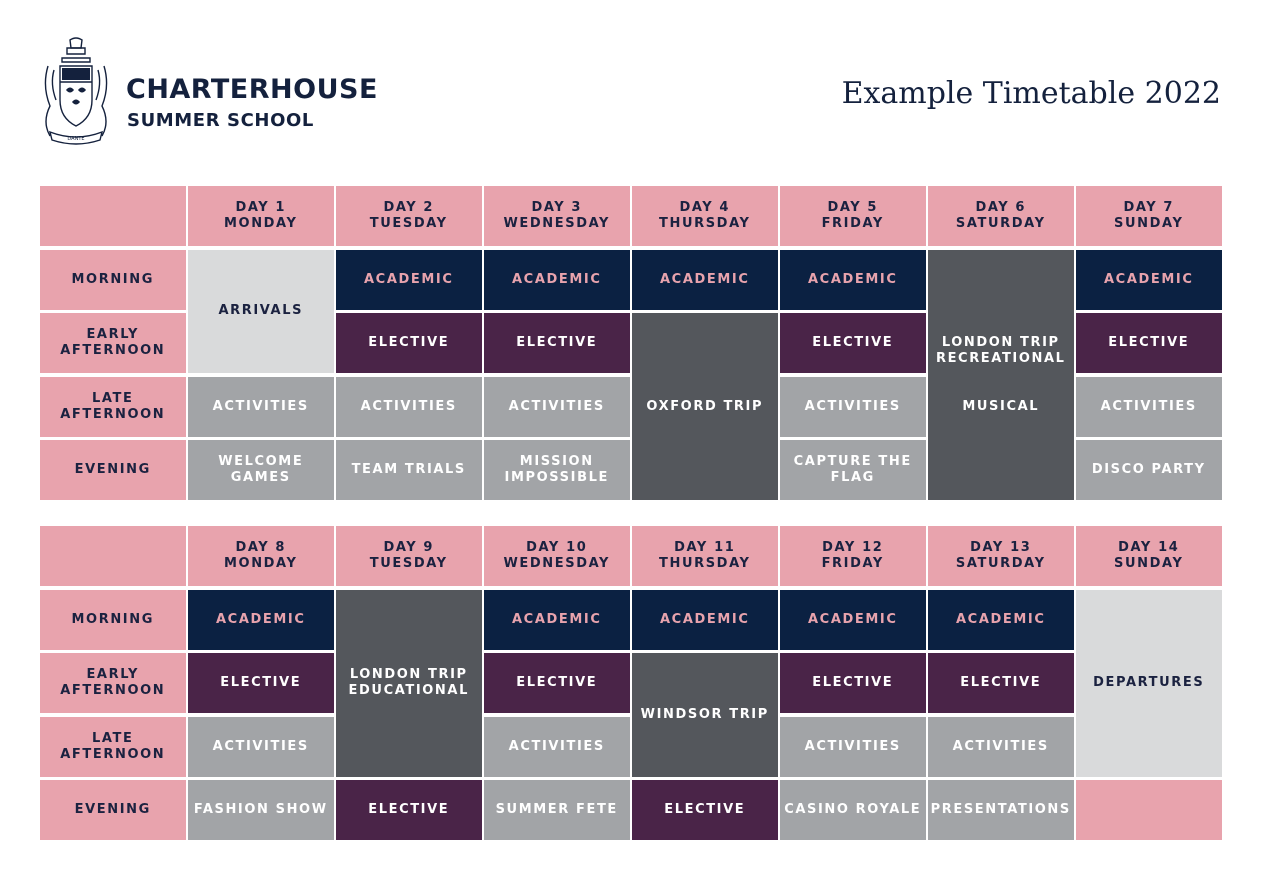  What do you see at coordinates (705, 406) in the screenshot?
I see `event-oxford-trip: OXFORD TRIP` at bounding box center [705, 406].